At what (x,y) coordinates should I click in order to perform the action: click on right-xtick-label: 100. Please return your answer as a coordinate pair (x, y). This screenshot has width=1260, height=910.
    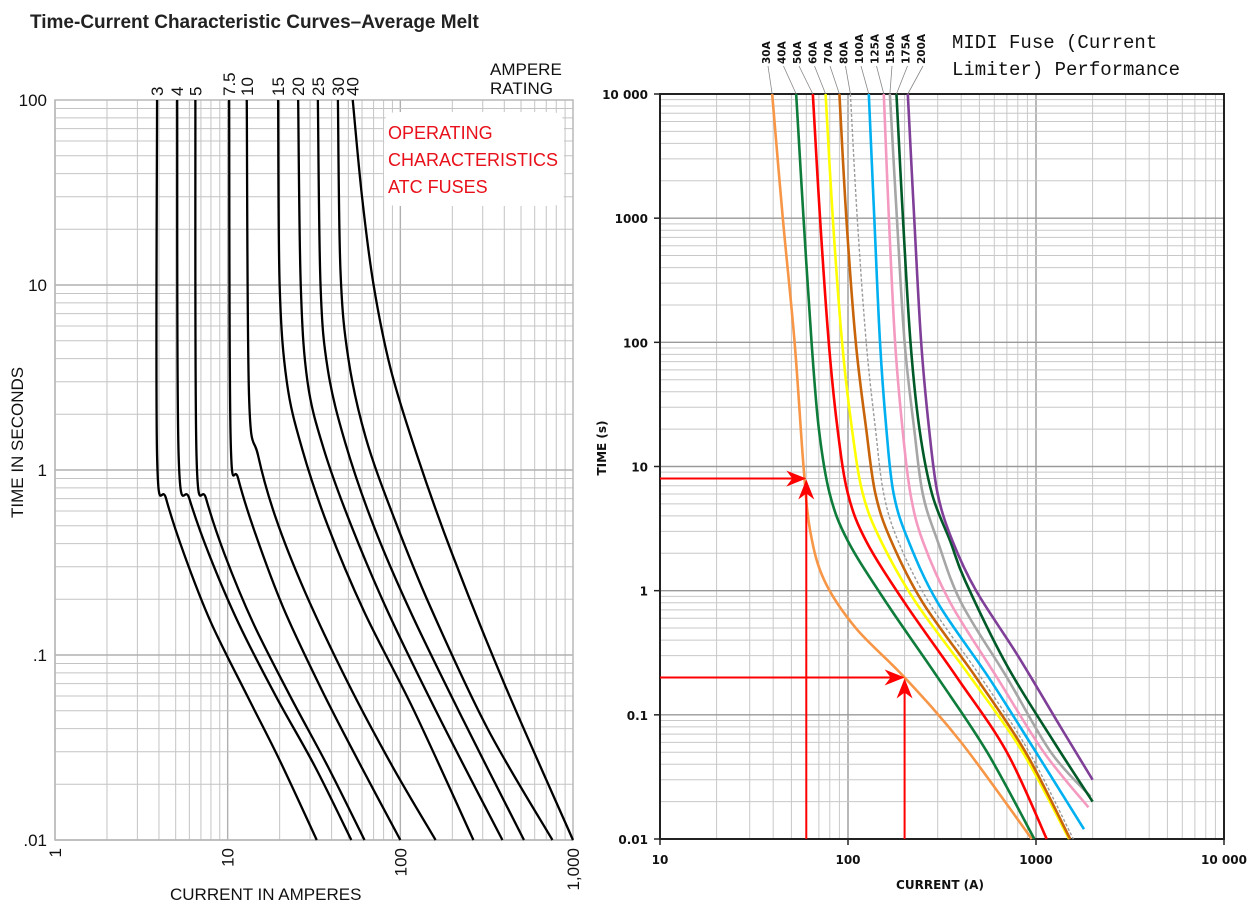
    Looking at the image, I should click on (847, 860).